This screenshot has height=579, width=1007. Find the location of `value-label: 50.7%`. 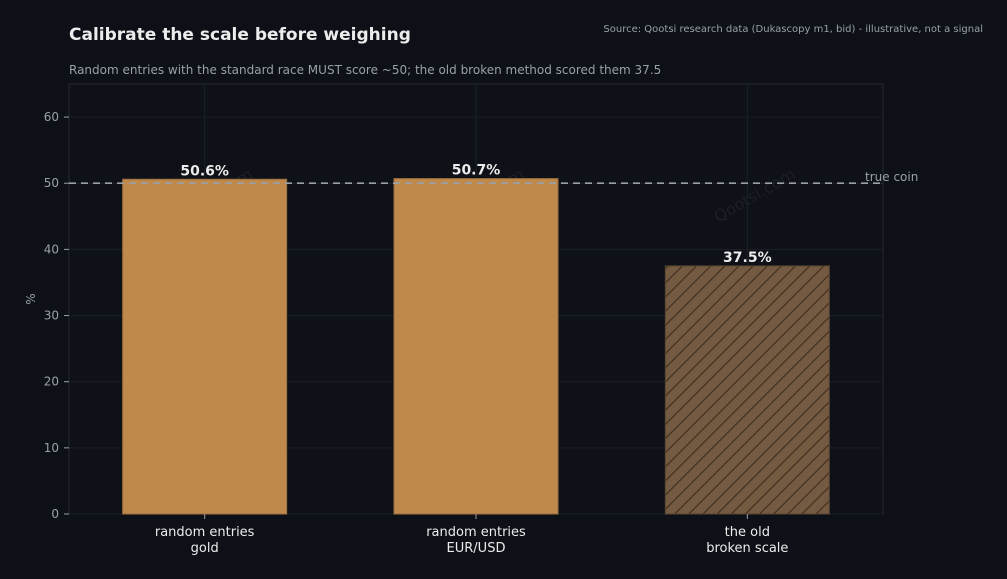

value-label: 50.7% is located at coordinates (476, 171).